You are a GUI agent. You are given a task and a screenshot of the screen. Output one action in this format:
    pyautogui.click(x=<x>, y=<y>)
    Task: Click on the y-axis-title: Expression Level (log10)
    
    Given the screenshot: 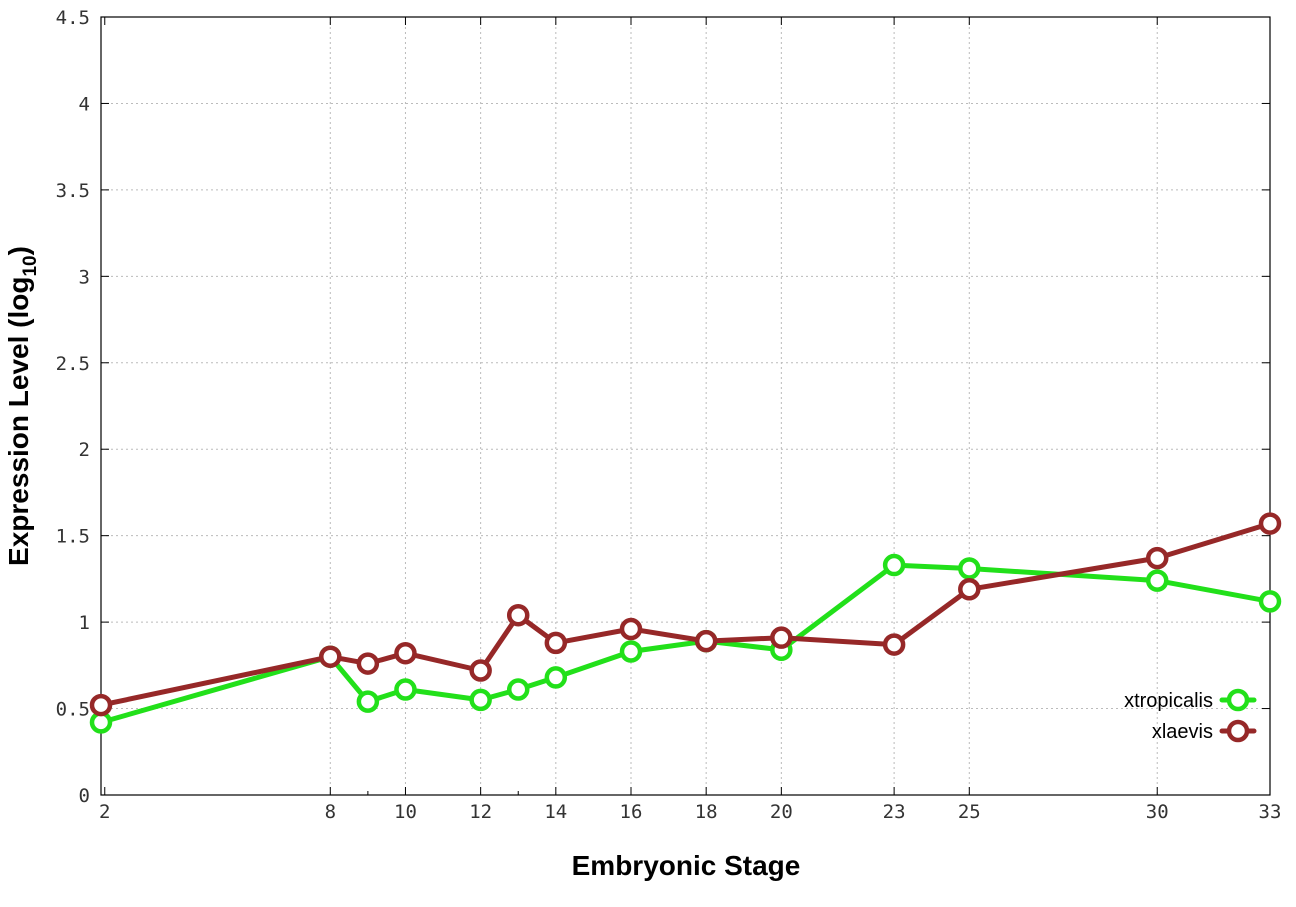 What is the action you would take?
    pyautogui.click(x=22, y=406)
    